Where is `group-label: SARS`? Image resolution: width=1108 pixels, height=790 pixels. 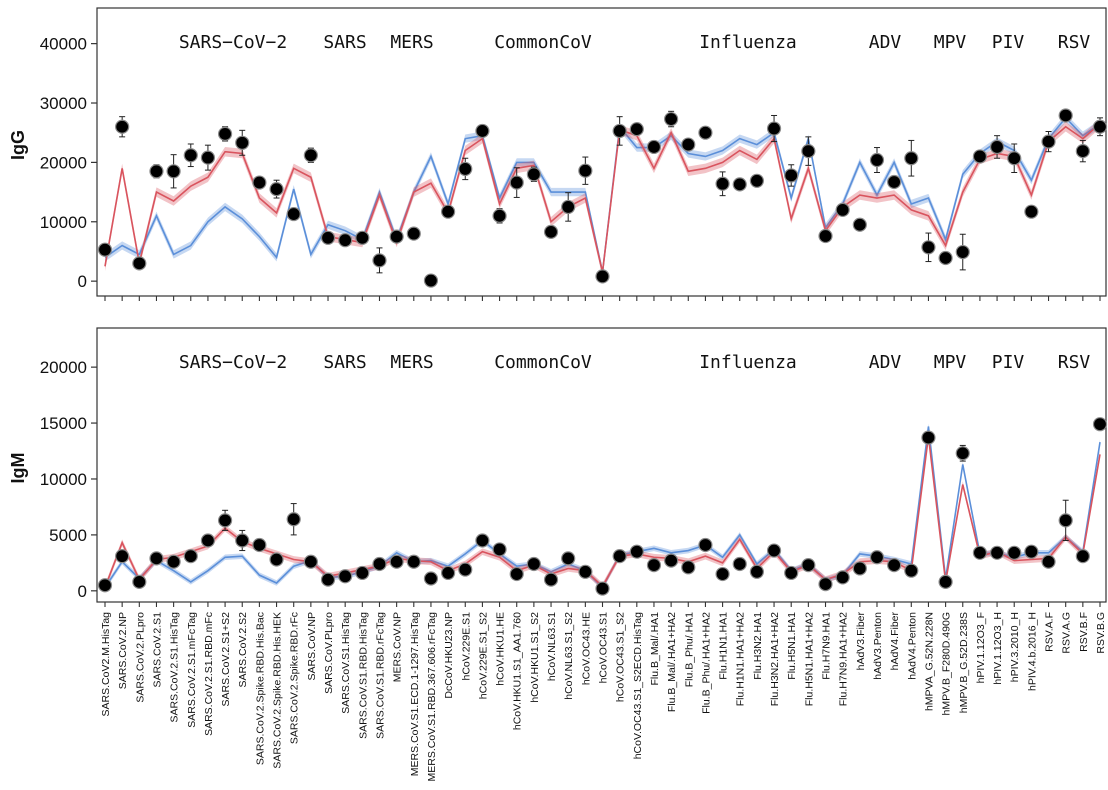 group-label: SARS is located at coordinates (344, 42).